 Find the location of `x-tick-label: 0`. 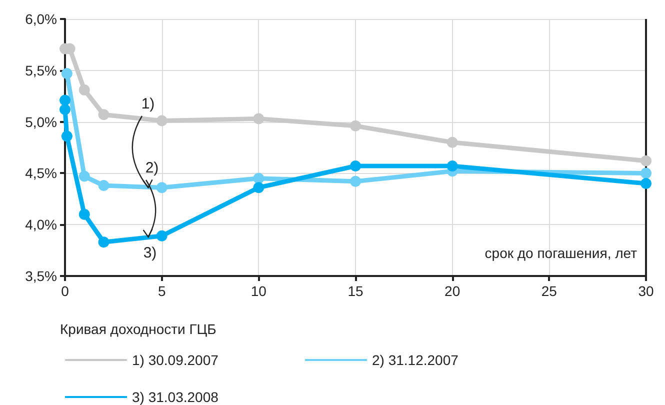

x-tick-label: 0 is located at coordinates (65, 291).